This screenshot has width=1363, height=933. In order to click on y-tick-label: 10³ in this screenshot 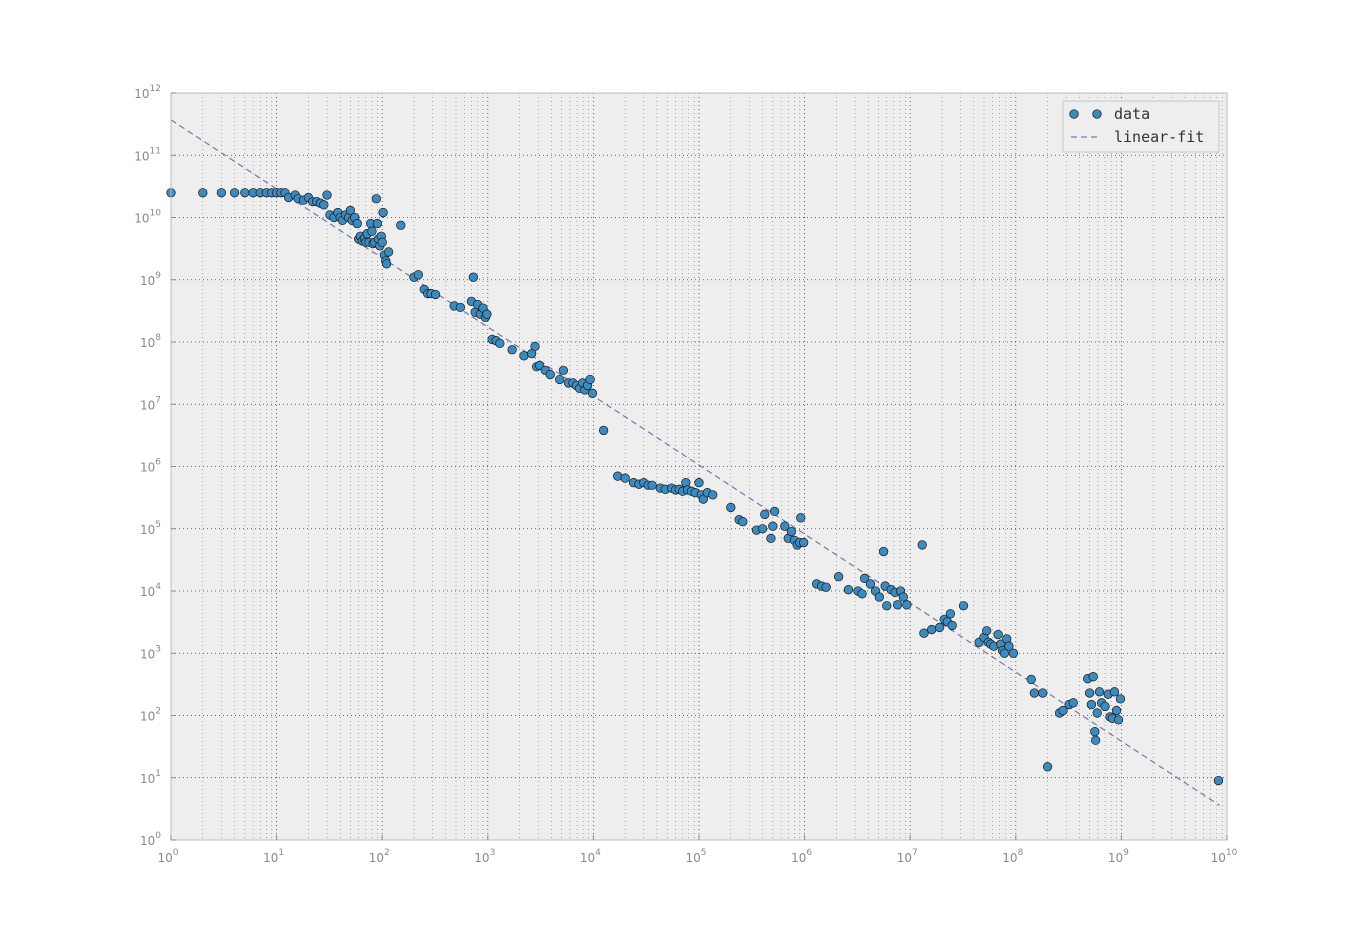, I will do `click(150, 652)`.